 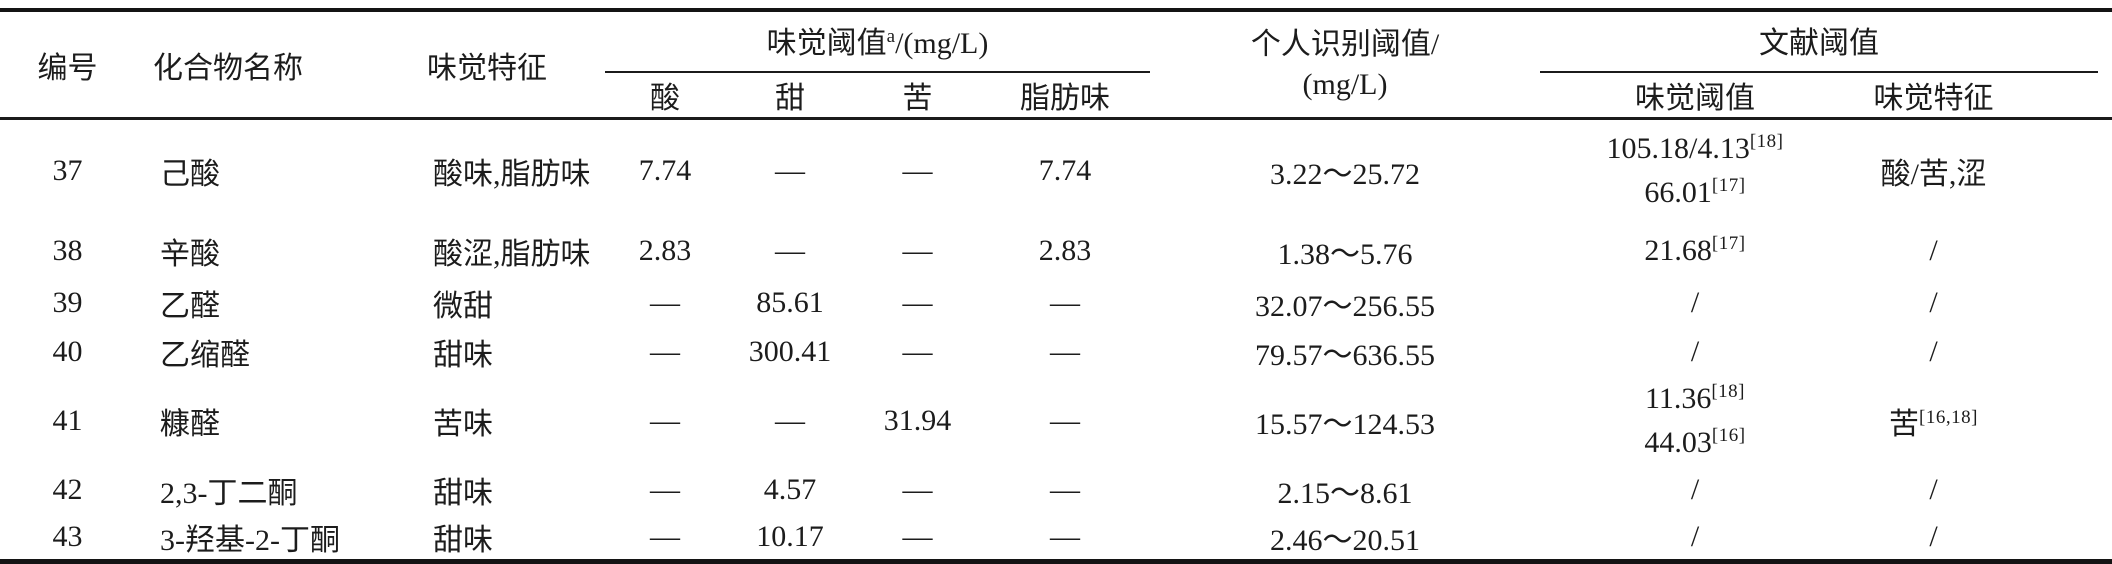 What do you see at coordinates (1345, 493) in the screenshot?
I see `cell-personal-threshold: 2.15～8.61` at bounding box center [1345, 493].